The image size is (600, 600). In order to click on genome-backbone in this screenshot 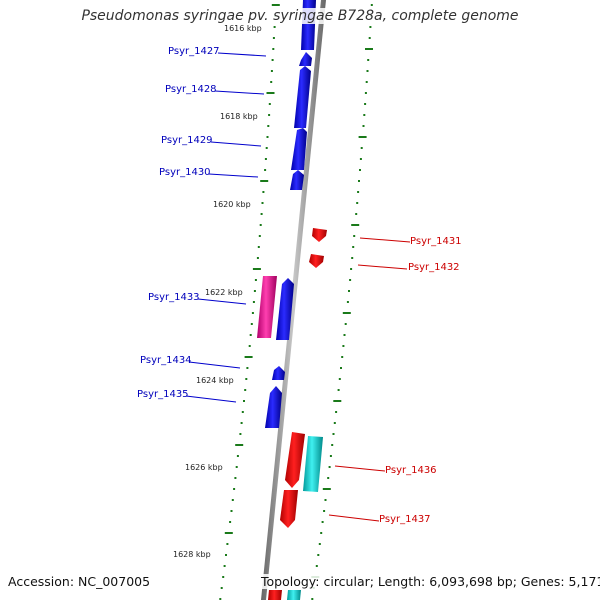, I will do `click(293, 300)`.